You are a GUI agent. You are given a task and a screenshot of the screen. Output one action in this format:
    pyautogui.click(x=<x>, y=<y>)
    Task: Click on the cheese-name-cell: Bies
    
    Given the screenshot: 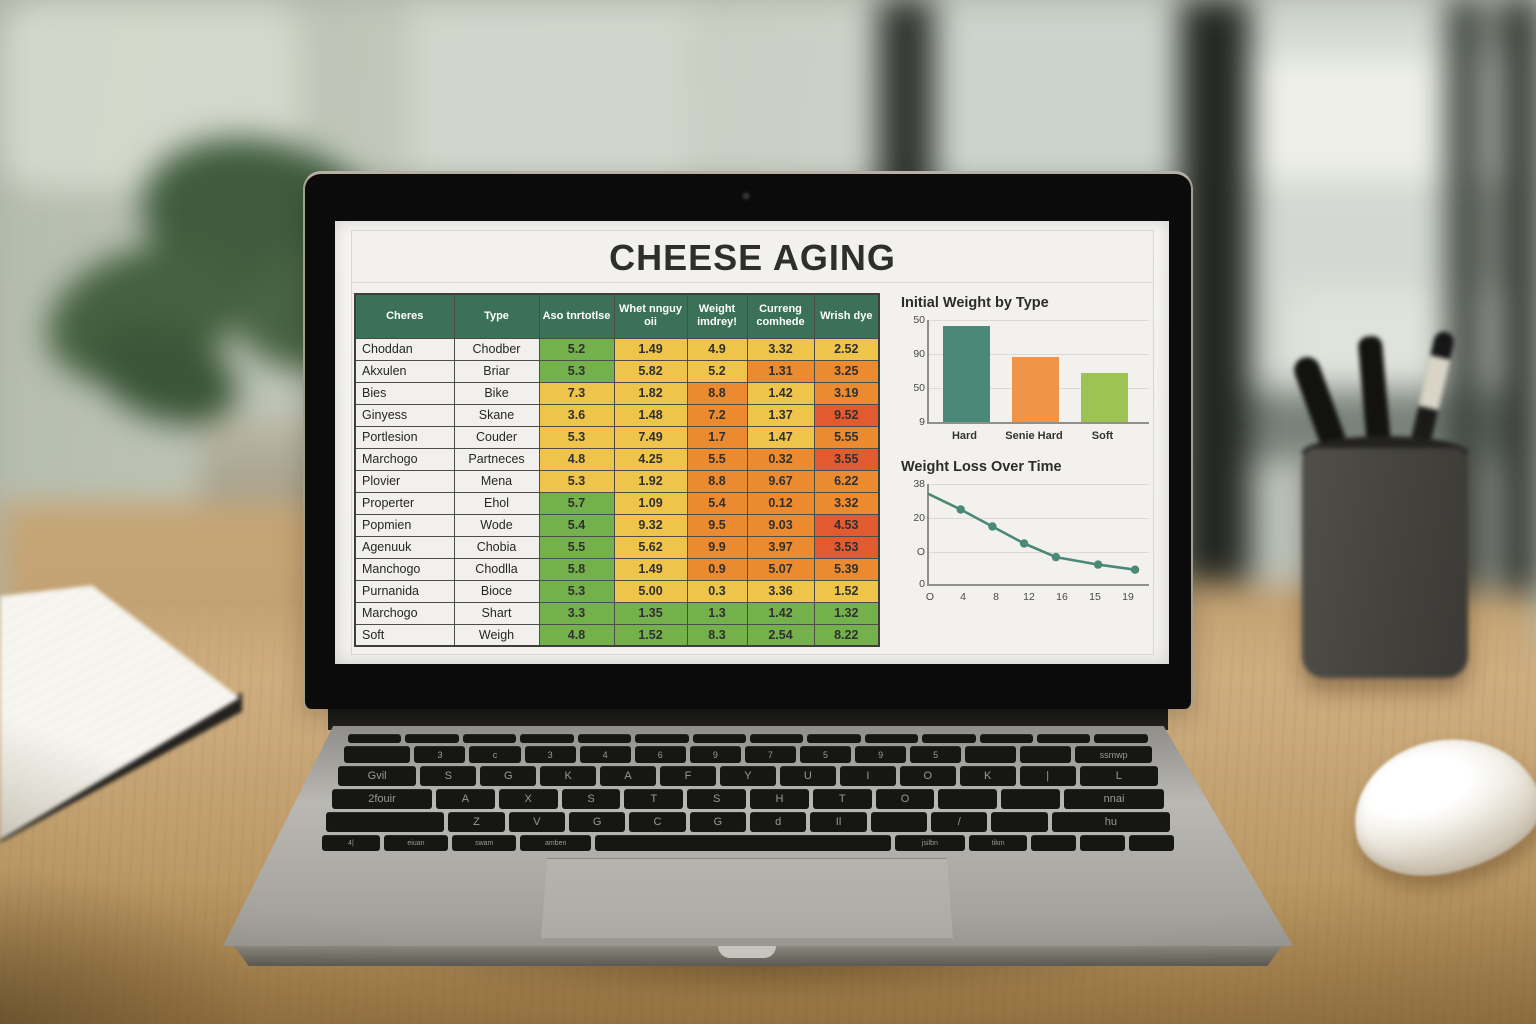 What is the action you would take?
    pyautogui.click(x=404, y=393)
    